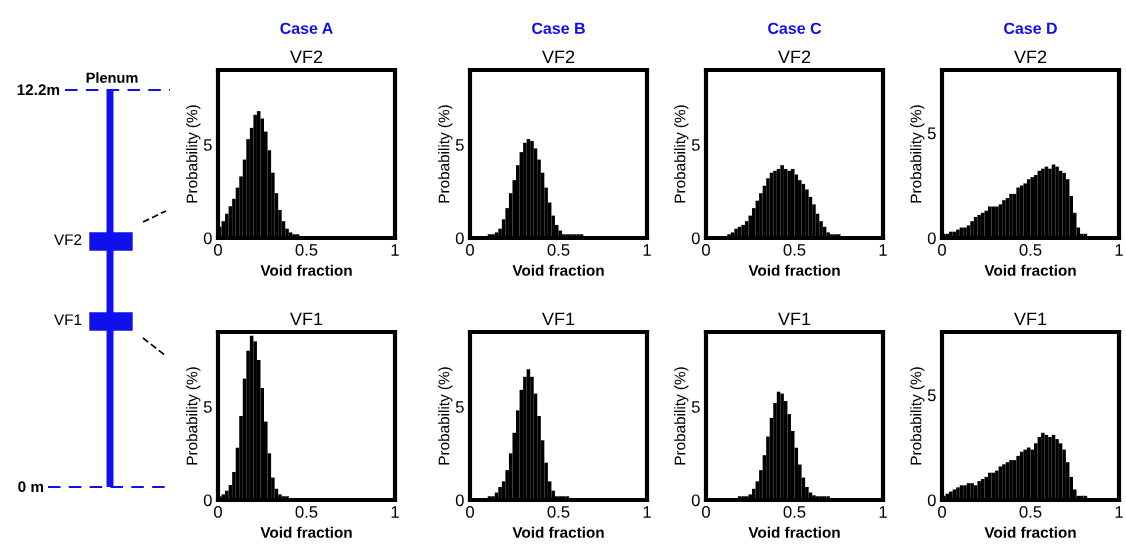 The height and width of the screenshot is (550, 1126). What do you see at coordinates (68, 239) in the screenshot?
I see `text: VF2` at bounding box center [68, 239].